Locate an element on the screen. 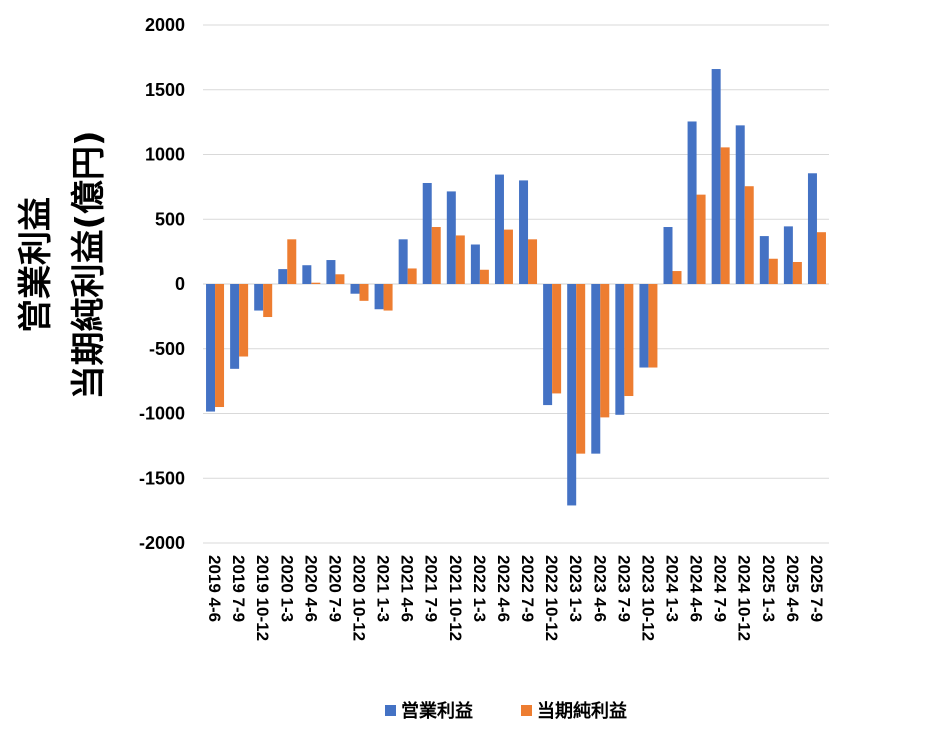  x-tick-label: 2024 4-6 is located at coordinates (696, 588).